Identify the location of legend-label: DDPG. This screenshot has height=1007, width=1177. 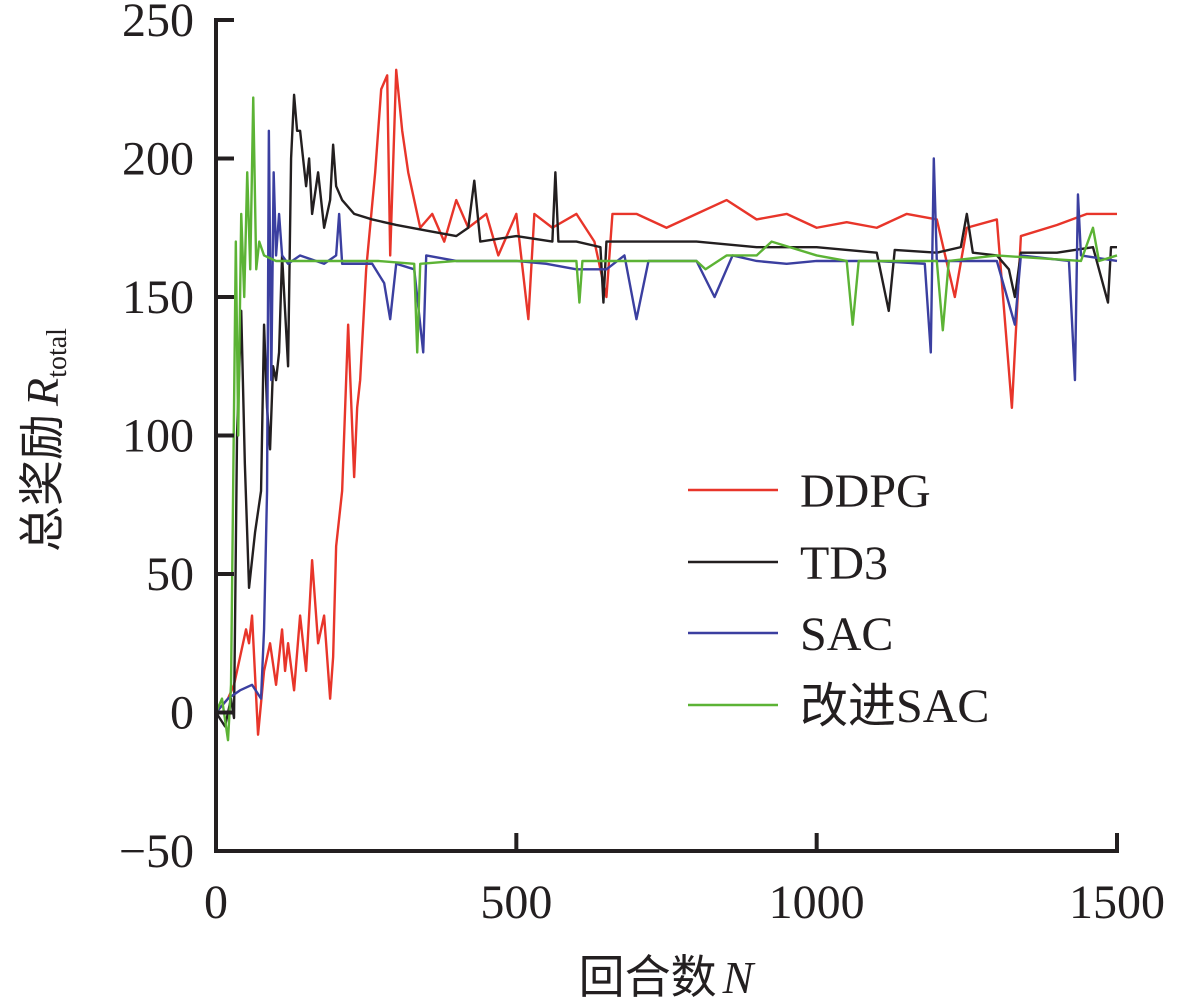
(865, 491).